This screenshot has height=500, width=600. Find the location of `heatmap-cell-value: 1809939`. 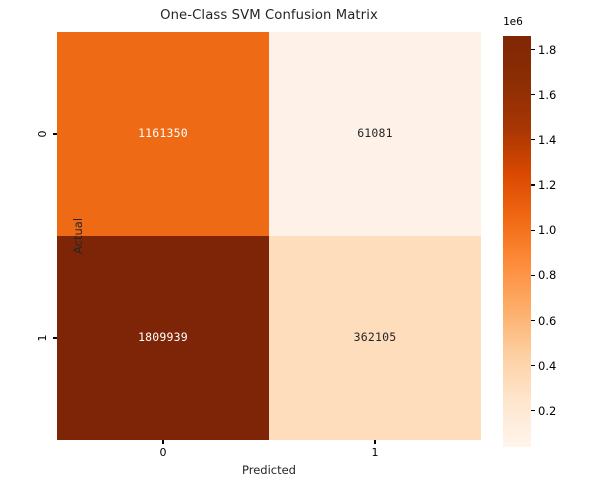

heatmap-cell-value: 1809939 is located at coordinates (163, 337).